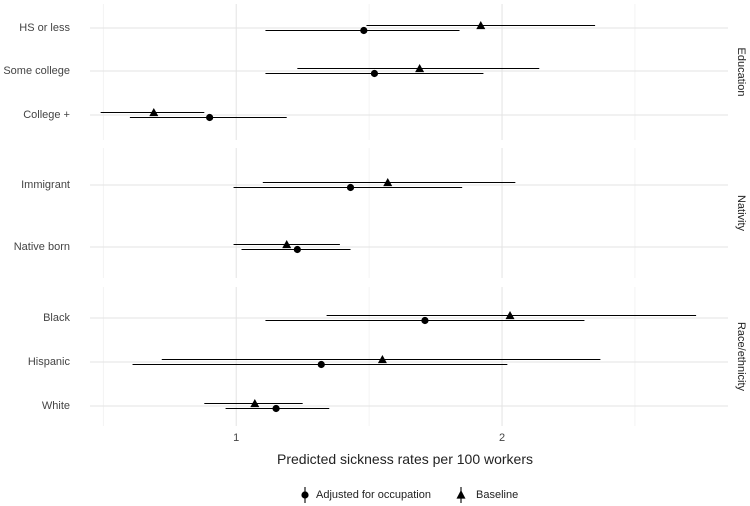 The image size is (750, 506). I want to click on y-tick-label: HS or less, so click(44, 28).